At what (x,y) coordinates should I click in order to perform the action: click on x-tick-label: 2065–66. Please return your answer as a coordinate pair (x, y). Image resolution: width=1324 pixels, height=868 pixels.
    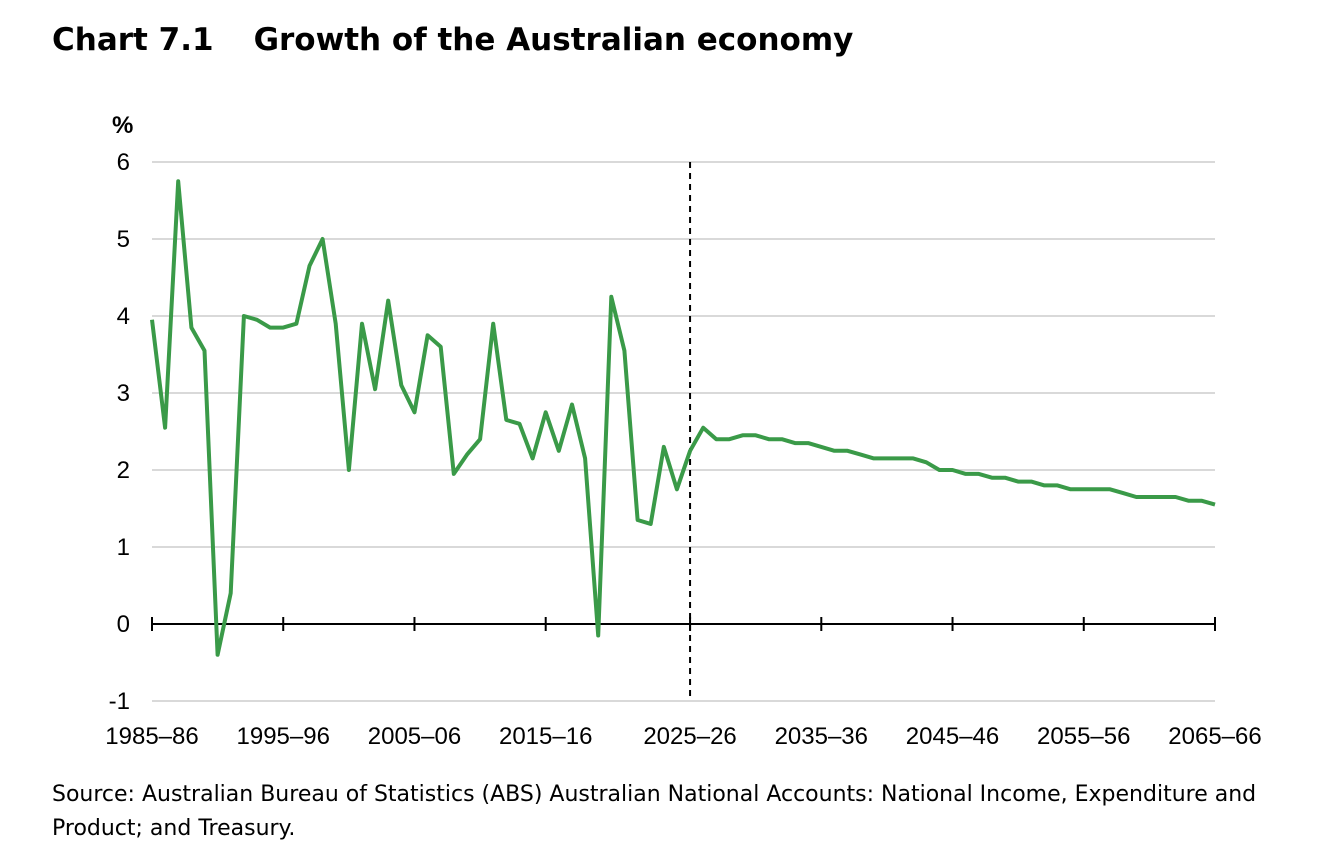
    Looking at the image, I should click on (1214, 736).